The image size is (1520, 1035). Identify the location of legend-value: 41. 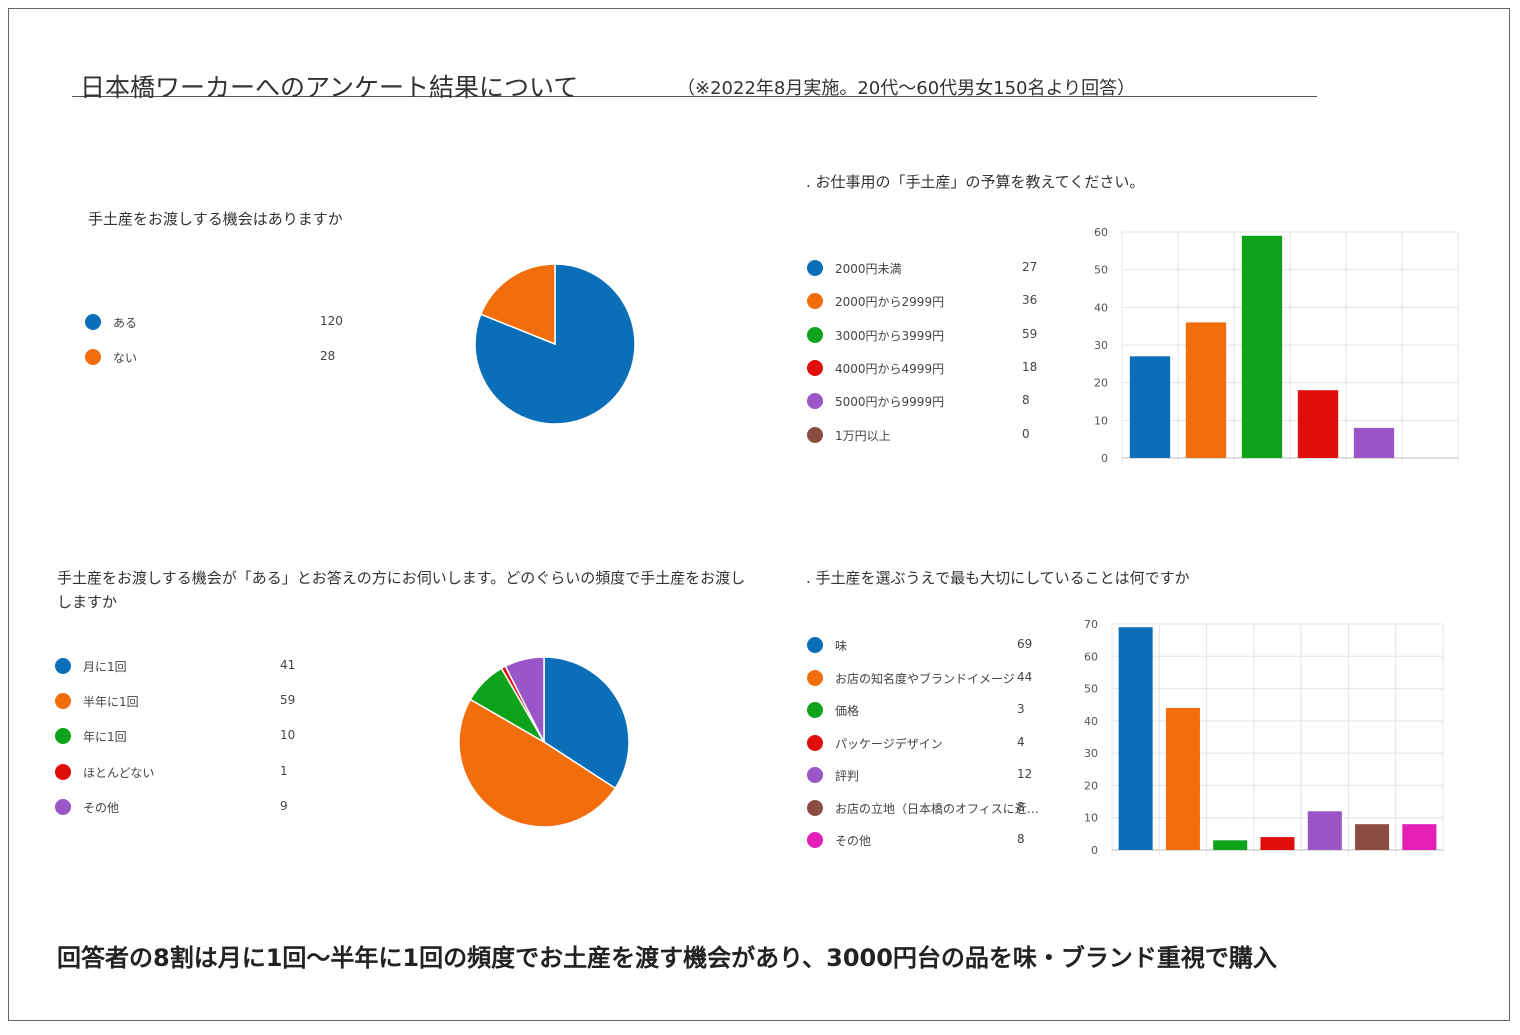
(288, 665).